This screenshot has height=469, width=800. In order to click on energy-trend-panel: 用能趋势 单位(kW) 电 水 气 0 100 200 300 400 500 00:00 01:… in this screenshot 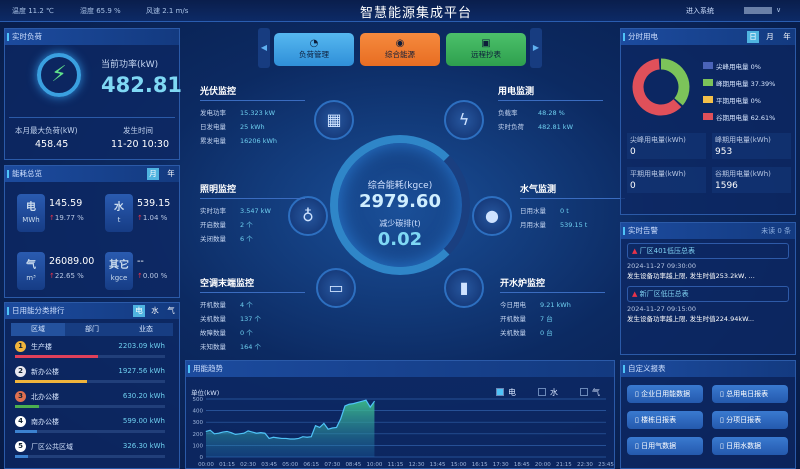, I will do `click(400, 414)`.